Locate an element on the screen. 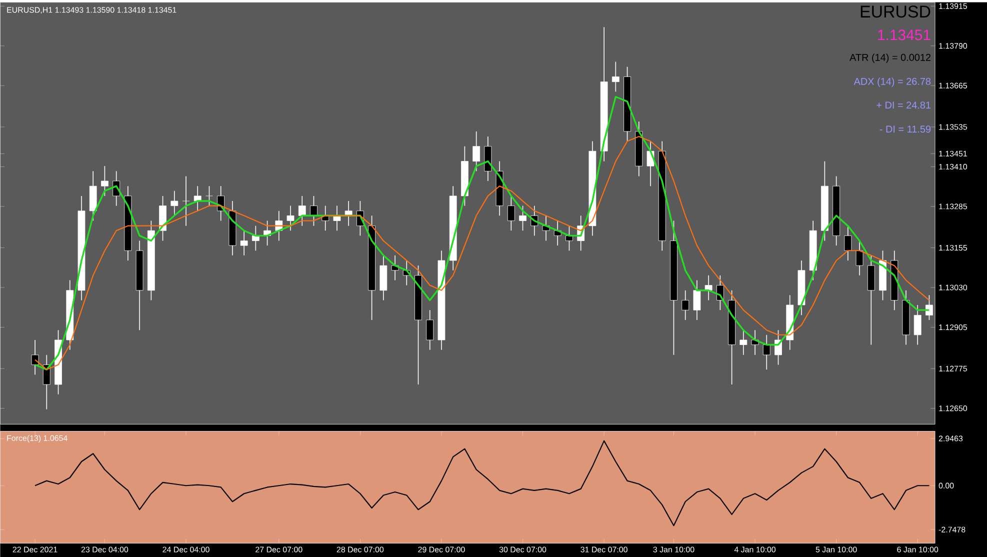 This screenshot has height=557, width=987. annotation: ADX (14) = 26.78 is located at coordinates (892, 82).